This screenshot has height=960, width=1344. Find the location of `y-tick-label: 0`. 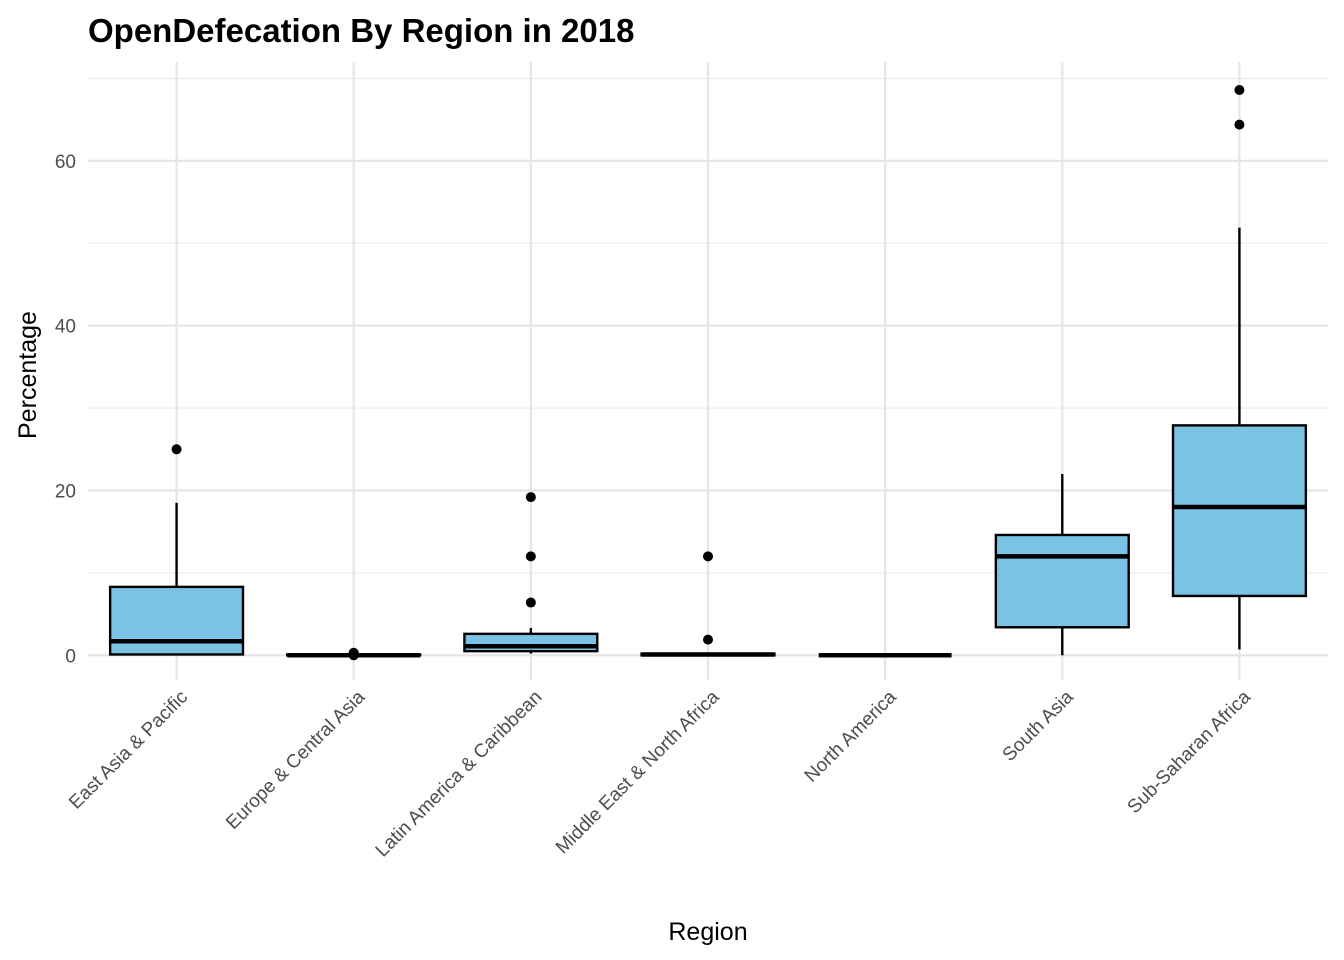

y-tick-label: 0 is located at coordinates (70, 656).